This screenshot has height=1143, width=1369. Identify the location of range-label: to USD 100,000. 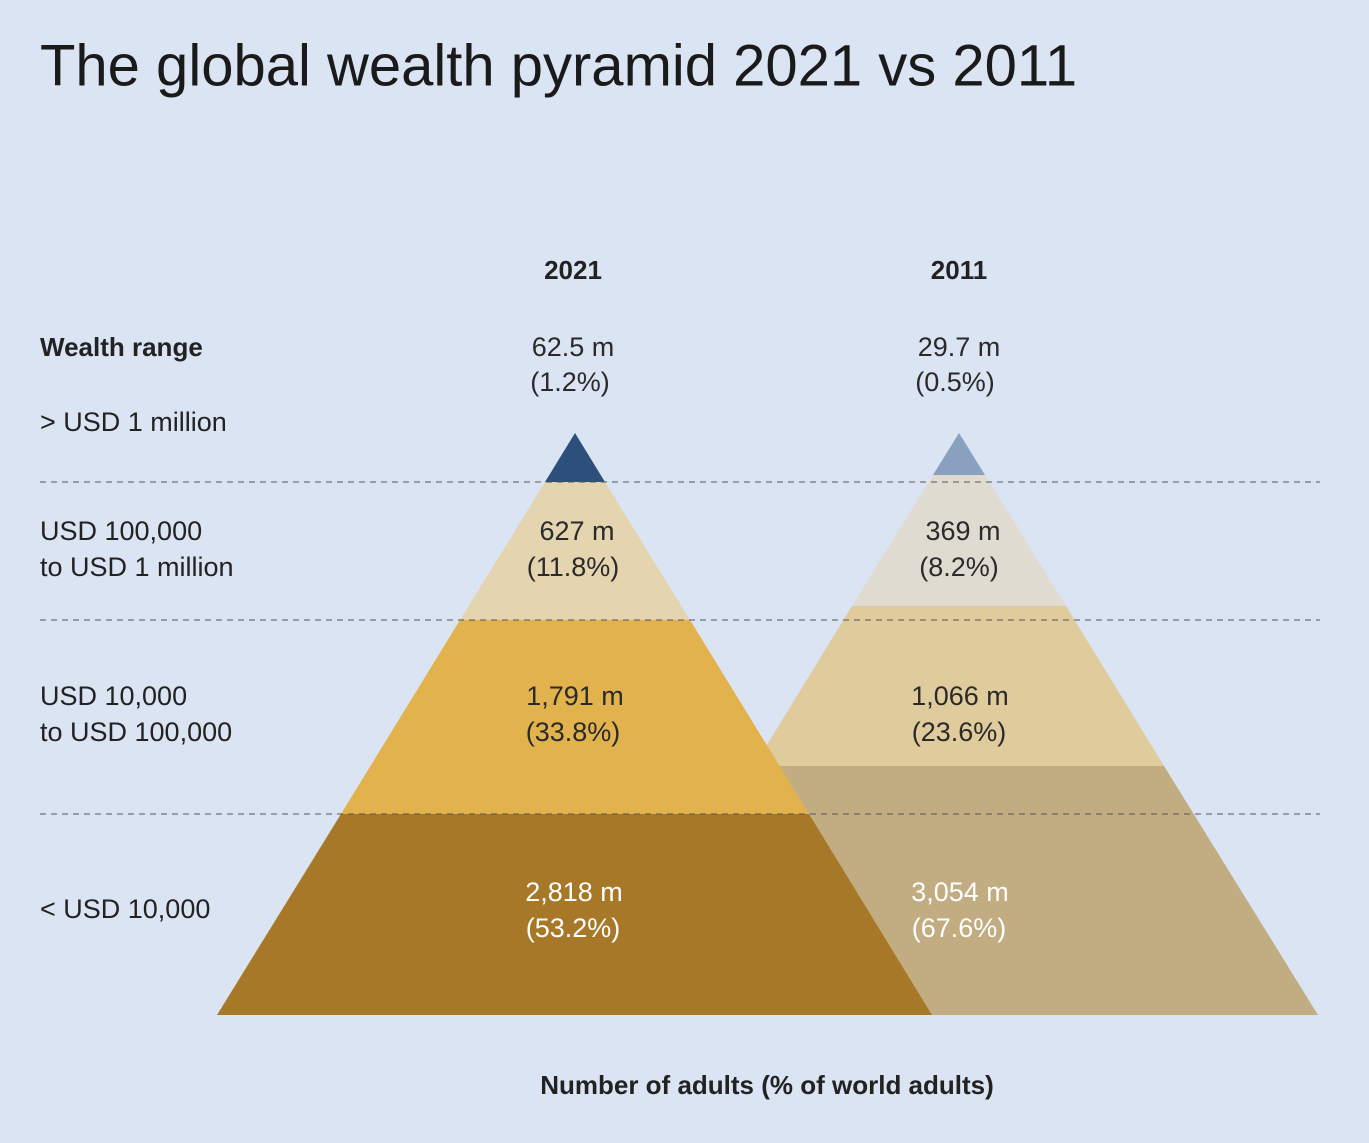
(136, 732).